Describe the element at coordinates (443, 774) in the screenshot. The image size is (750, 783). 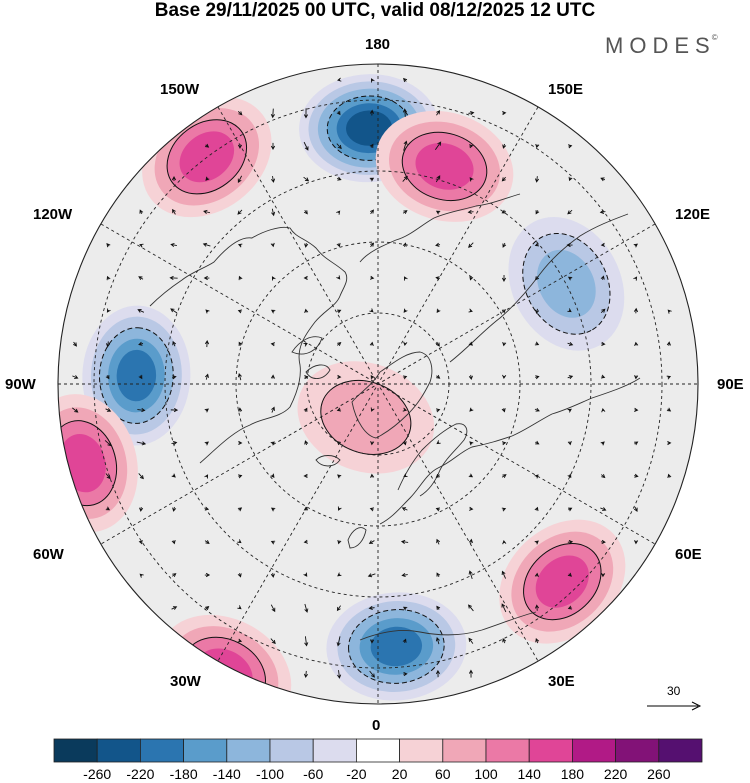
I see `colorbar-tick-label: 60` at that location.